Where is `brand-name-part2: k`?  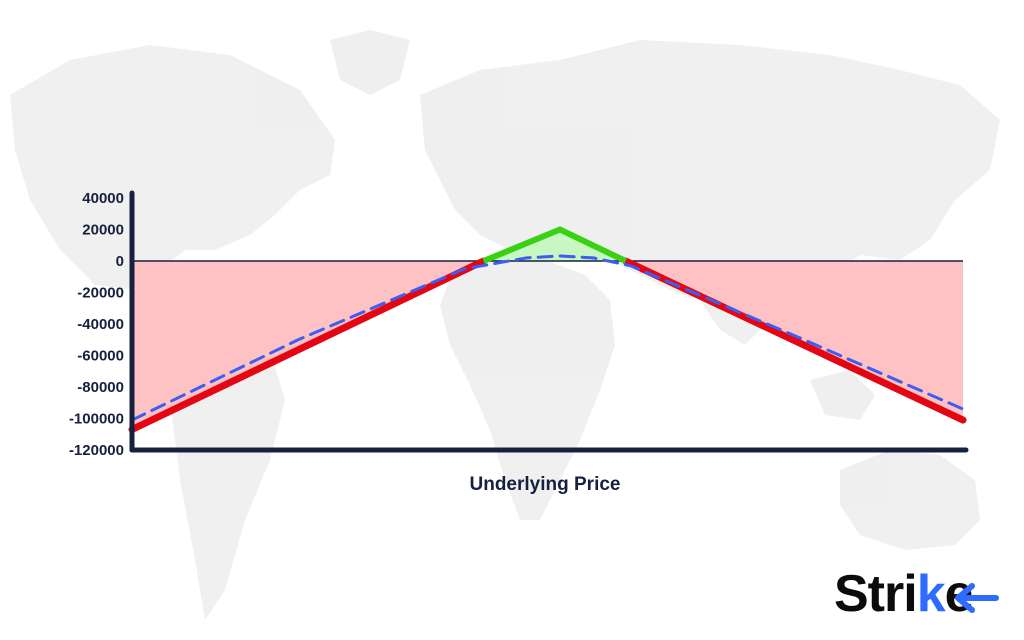 brand-name-part2: k is located at coordinates (931, 594).